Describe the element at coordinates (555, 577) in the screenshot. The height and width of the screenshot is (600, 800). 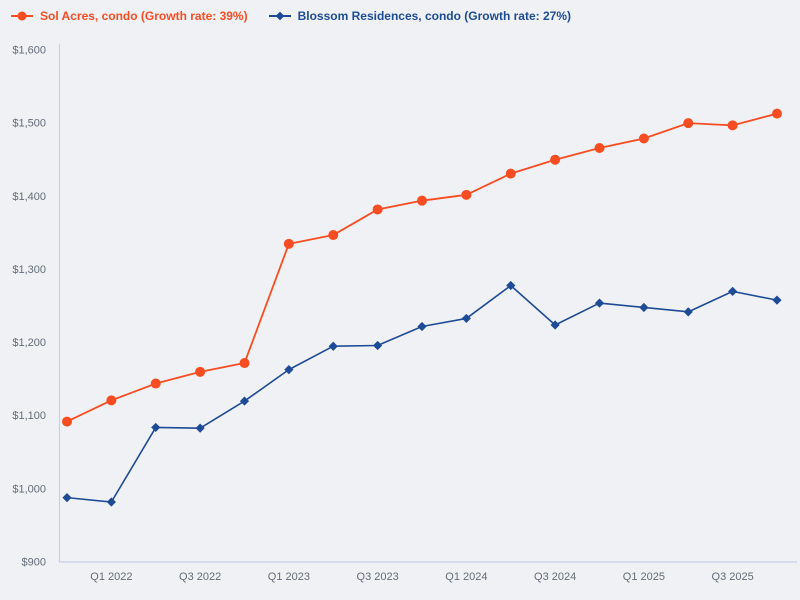
I see `x-tick-label: Q3 2024` at that location.